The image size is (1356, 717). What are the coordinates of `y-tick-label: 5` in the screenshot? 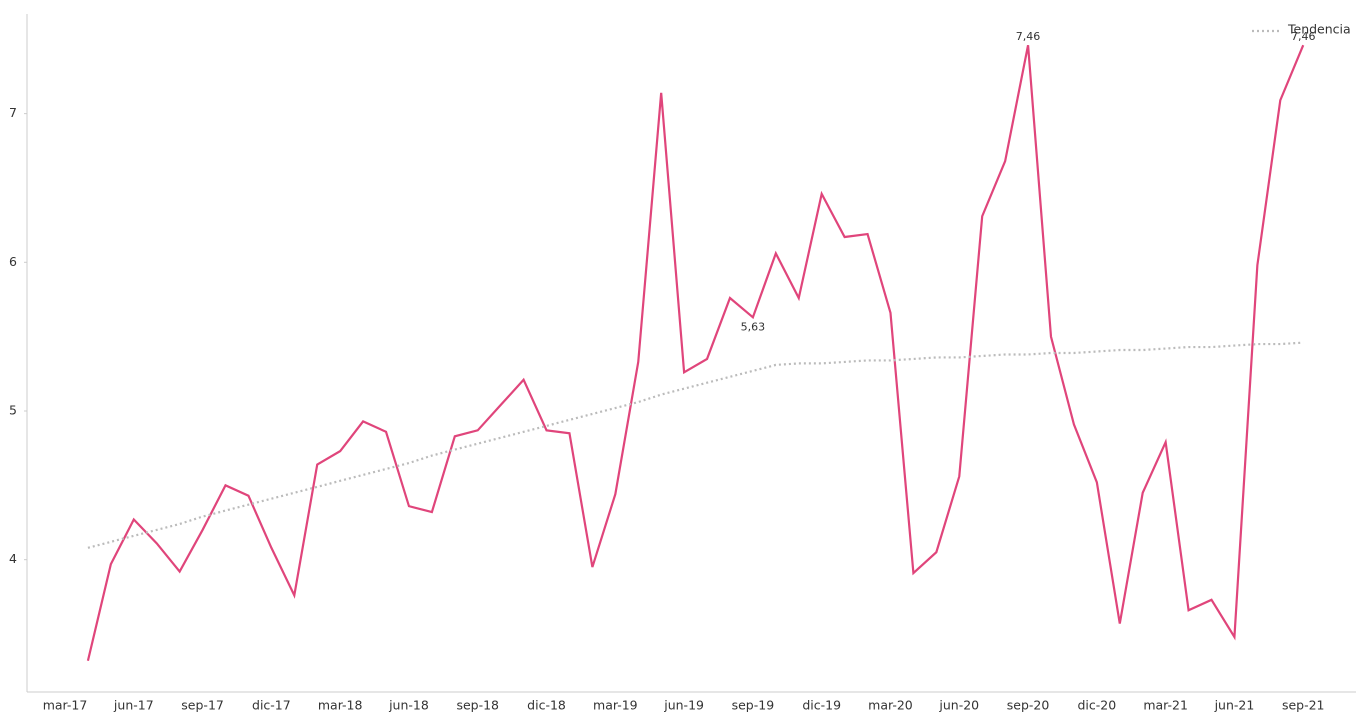 It's located at (13, 409).